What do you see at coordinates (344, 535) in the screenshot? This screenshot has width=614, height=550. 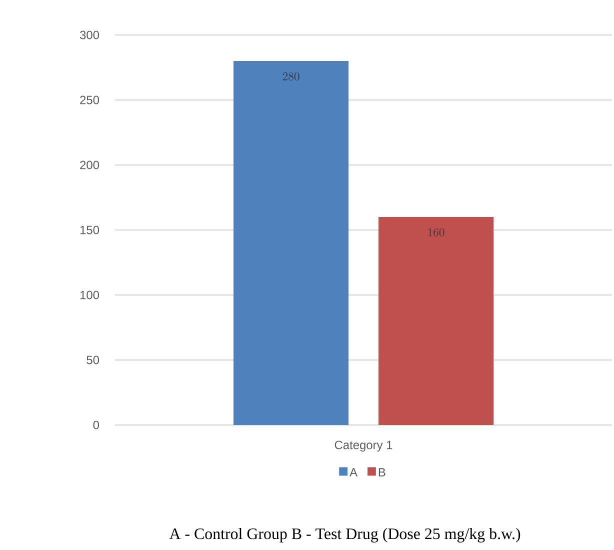 I see `text: A - Control Group B - Test Drug (Dose 25 mg/kg b.w.)` at bounding box center [344, 535].